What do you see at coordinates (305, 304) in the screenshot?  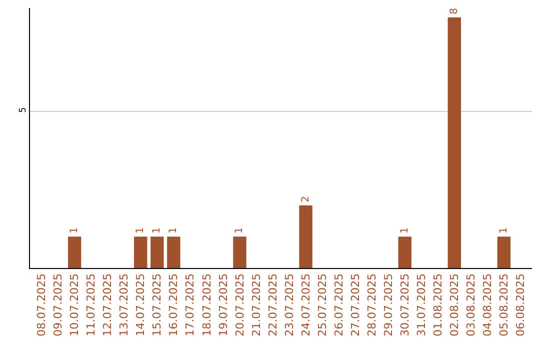 I see `x-tick-label: 24.07.2025` at bounding box center [305, 304].